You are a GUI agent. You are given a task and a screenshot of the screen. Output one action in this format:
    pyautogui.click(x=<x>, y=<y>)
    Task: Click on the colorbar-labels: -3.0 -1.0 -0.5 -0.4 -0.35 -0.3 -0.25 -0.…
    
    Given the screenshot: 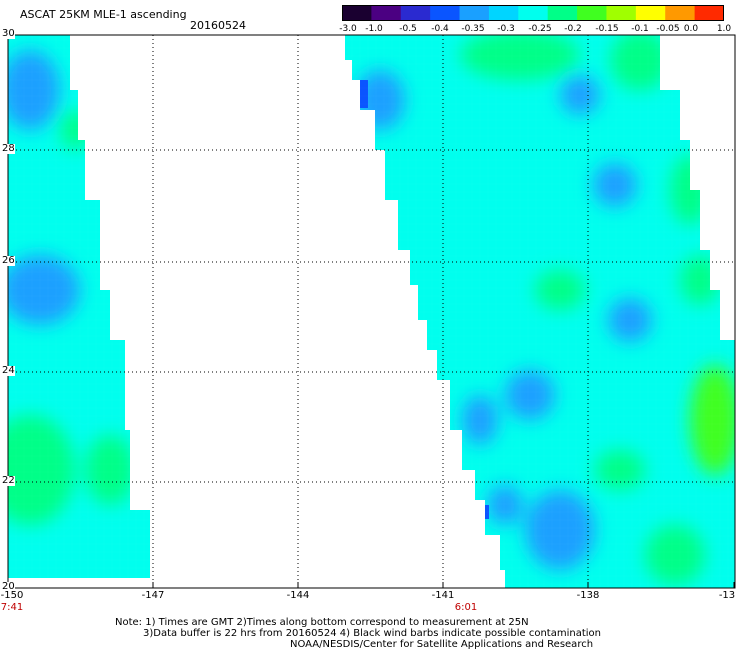 What is the action you would take?
    pyautogui.click(x=531, y=30)
    